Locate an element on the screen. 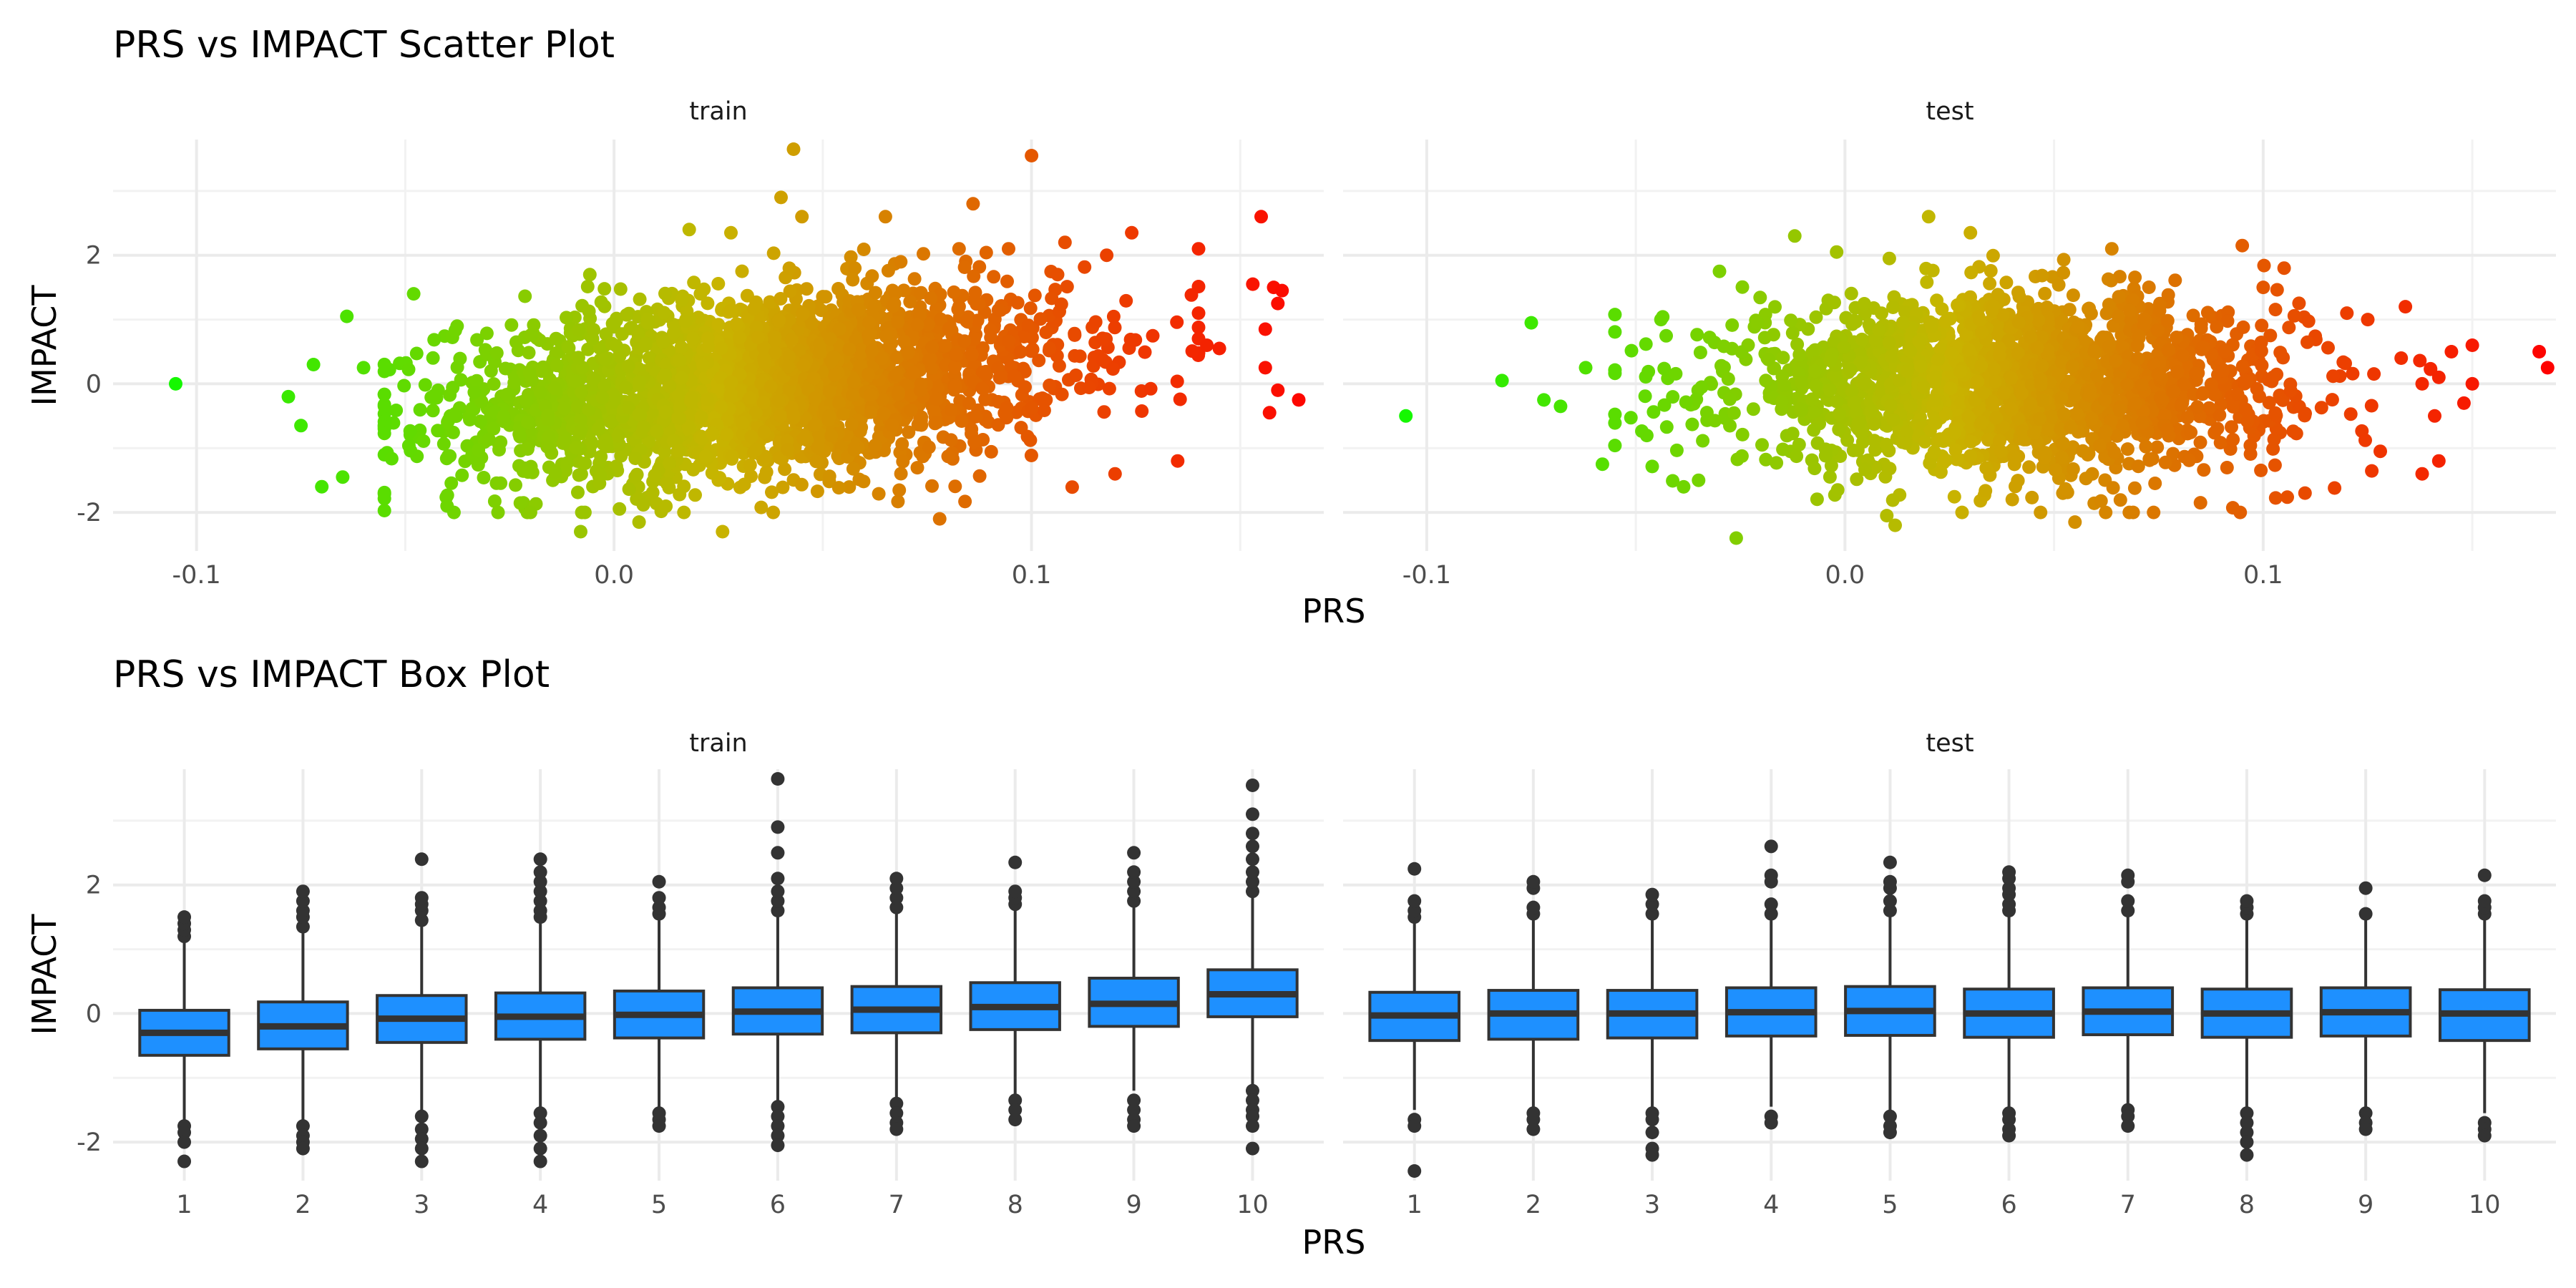 The image size is (2576, 1288). box-strip-test: test is located at coordinates (1950, 743).